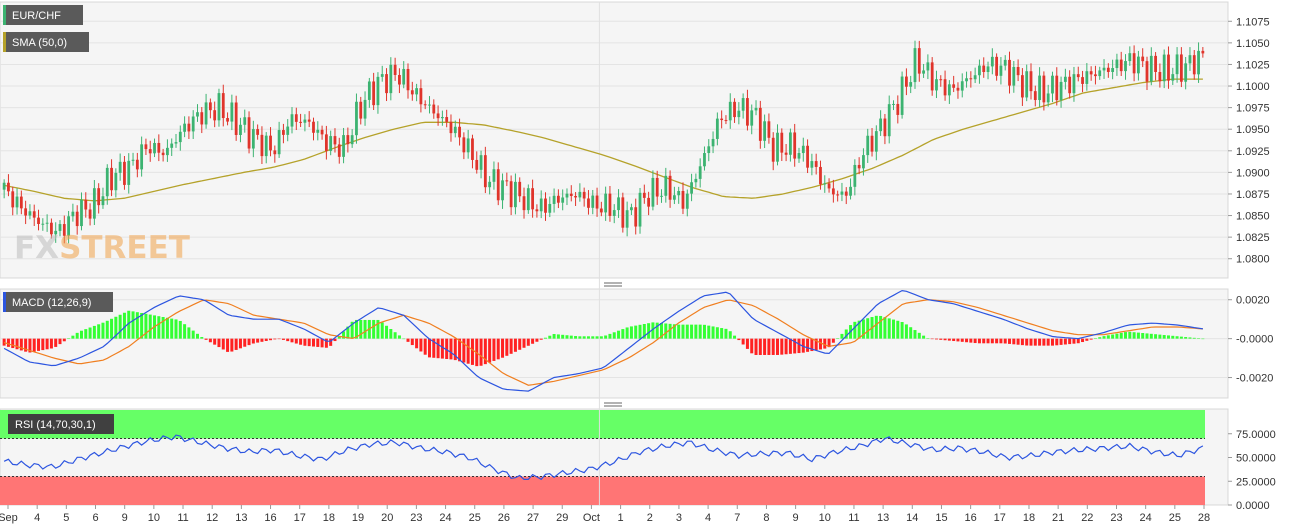 The height and width of the screenshot is (530, 1299). I want to click on x-tick-label: 27, so click(533, 518).